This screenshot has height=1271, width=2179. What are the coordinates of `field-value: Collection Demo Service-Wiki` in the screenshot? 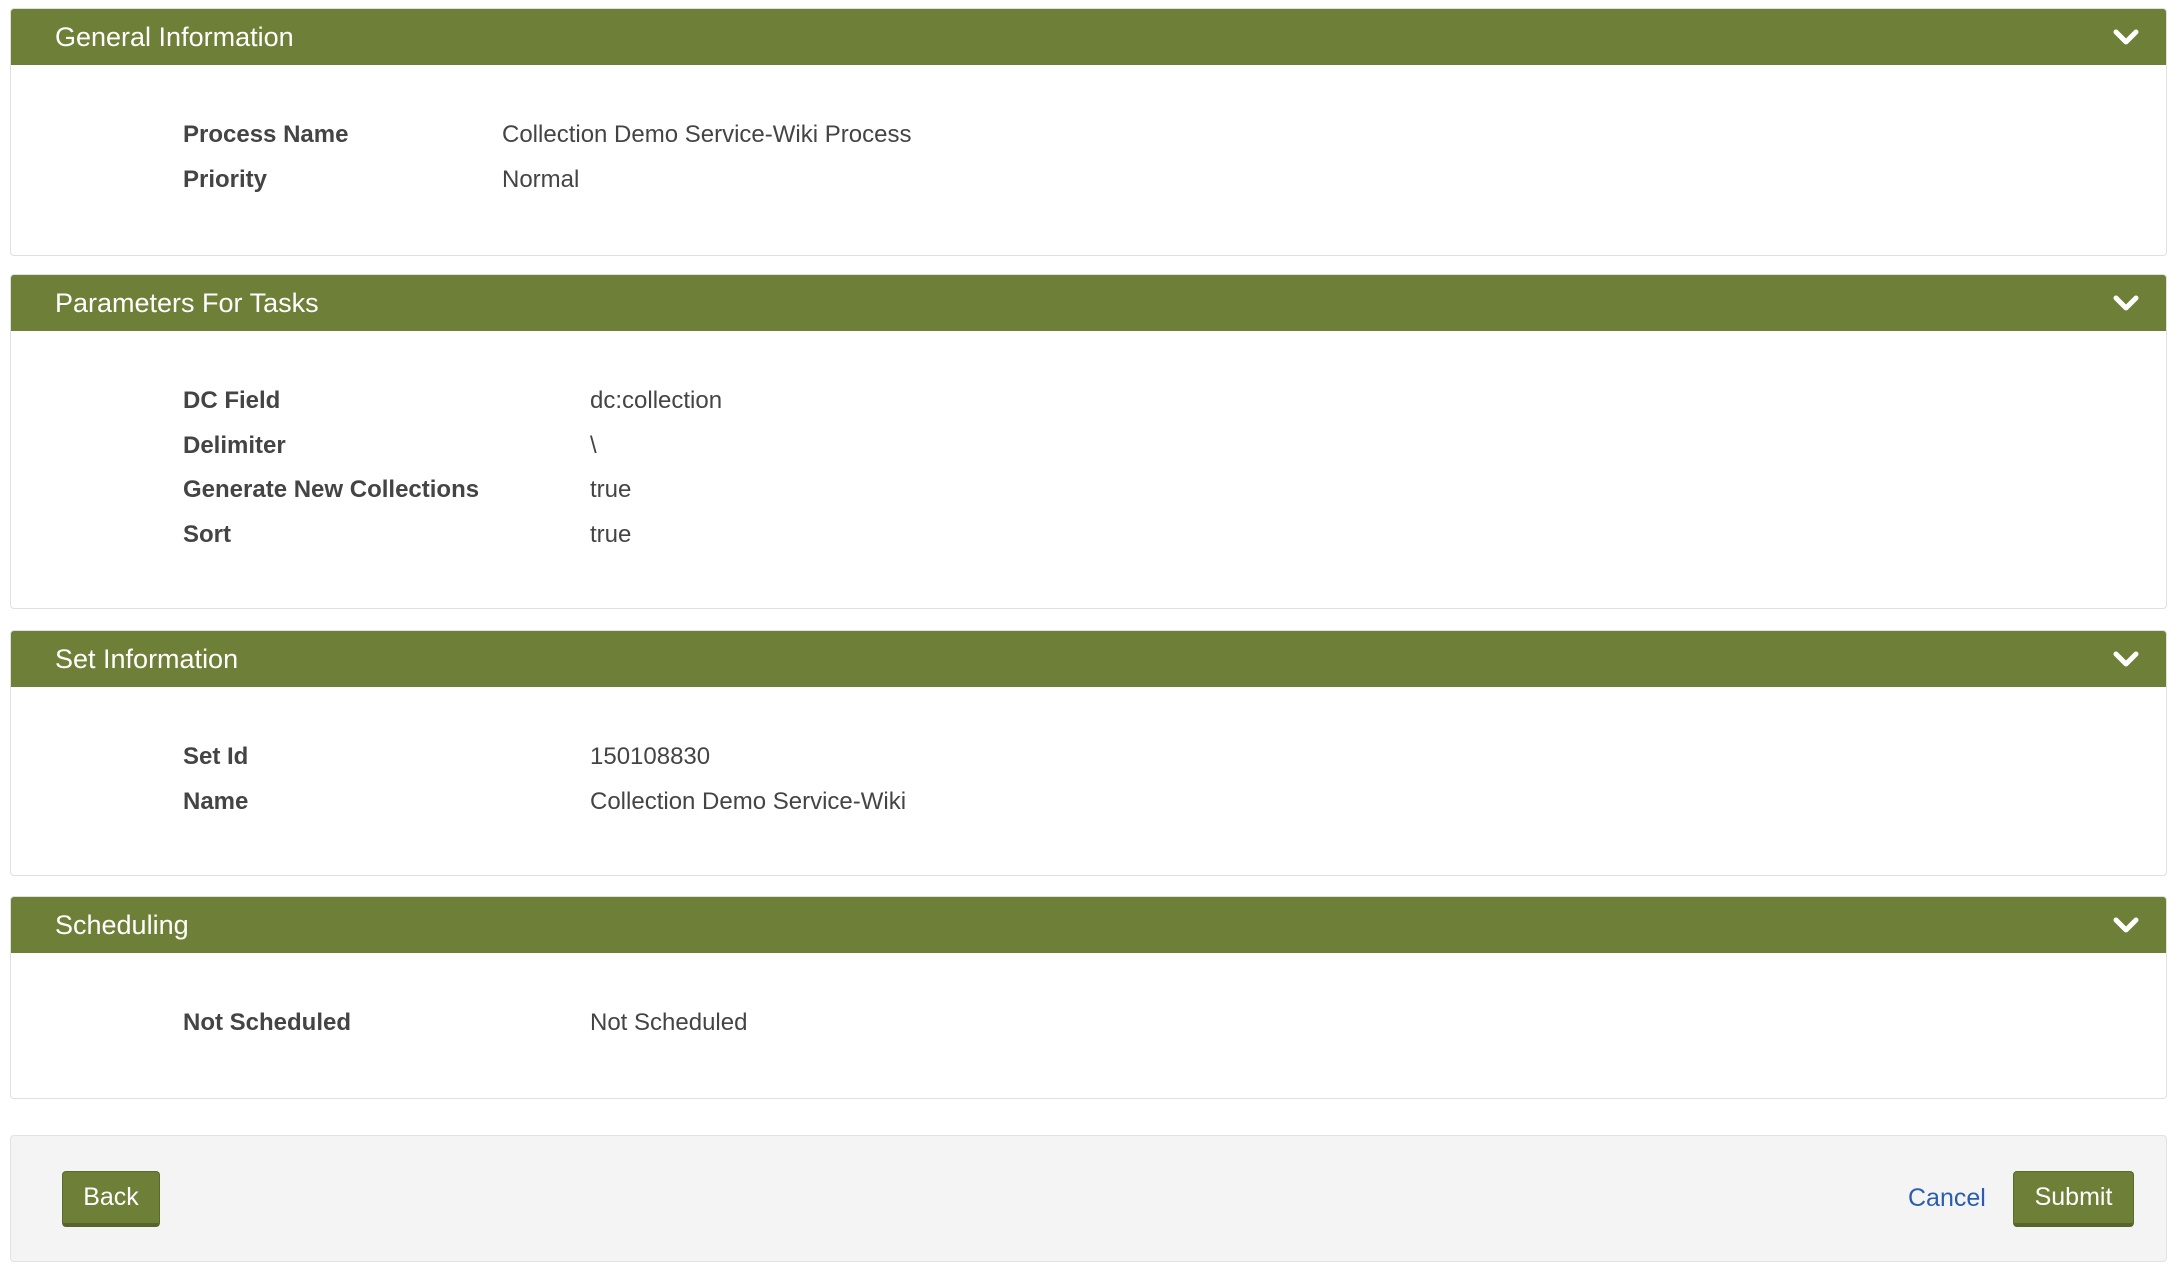 It's located at (748, 801).